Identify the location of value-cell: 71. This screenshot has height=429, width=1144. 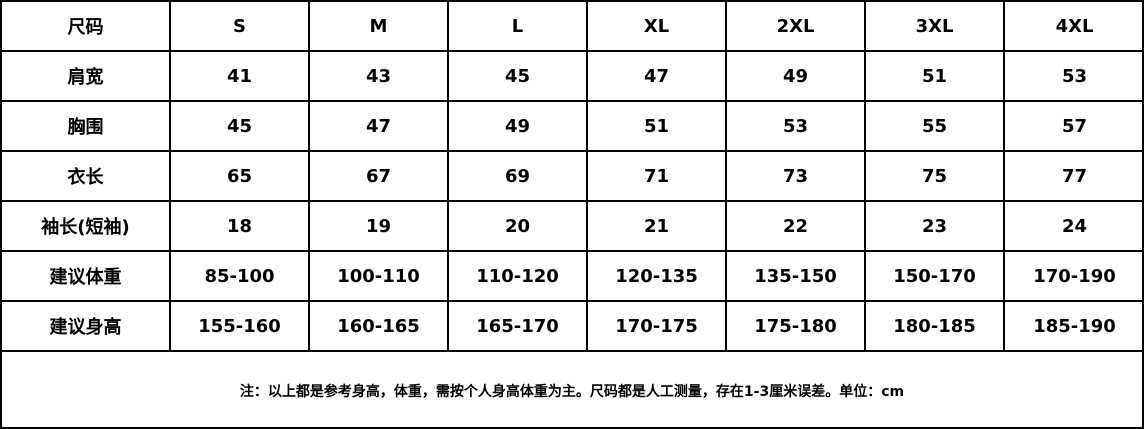
(657, 176).